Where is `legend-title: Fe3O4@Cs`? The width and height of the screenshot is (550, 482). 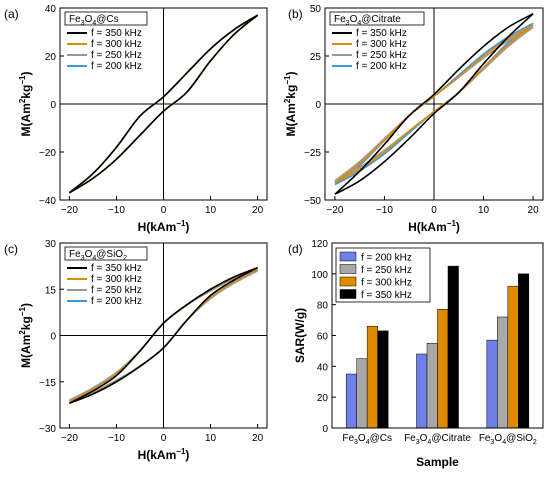
legend-title: Fe3O4@Cs is located at coordinates (94, 20).